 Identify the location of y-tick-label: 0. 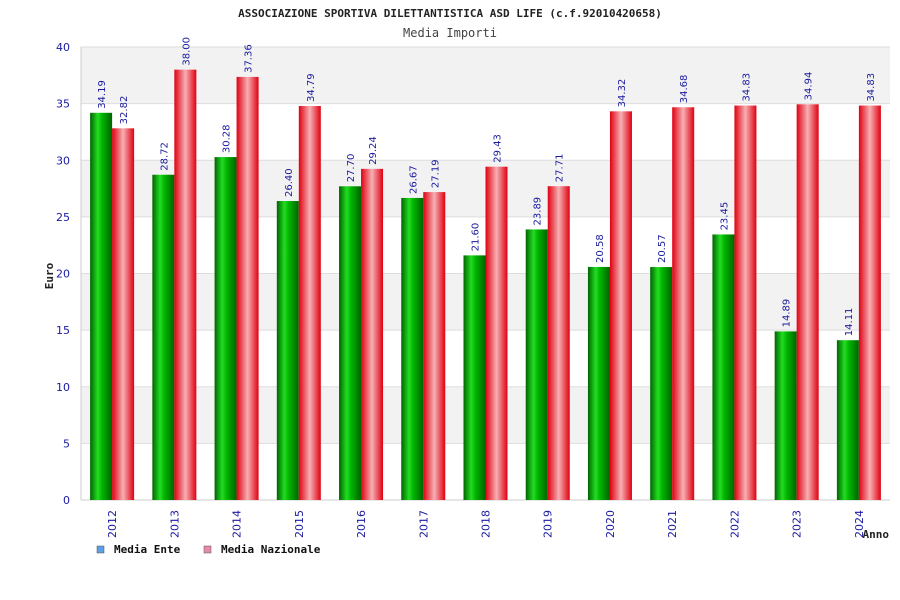
(66, 500).